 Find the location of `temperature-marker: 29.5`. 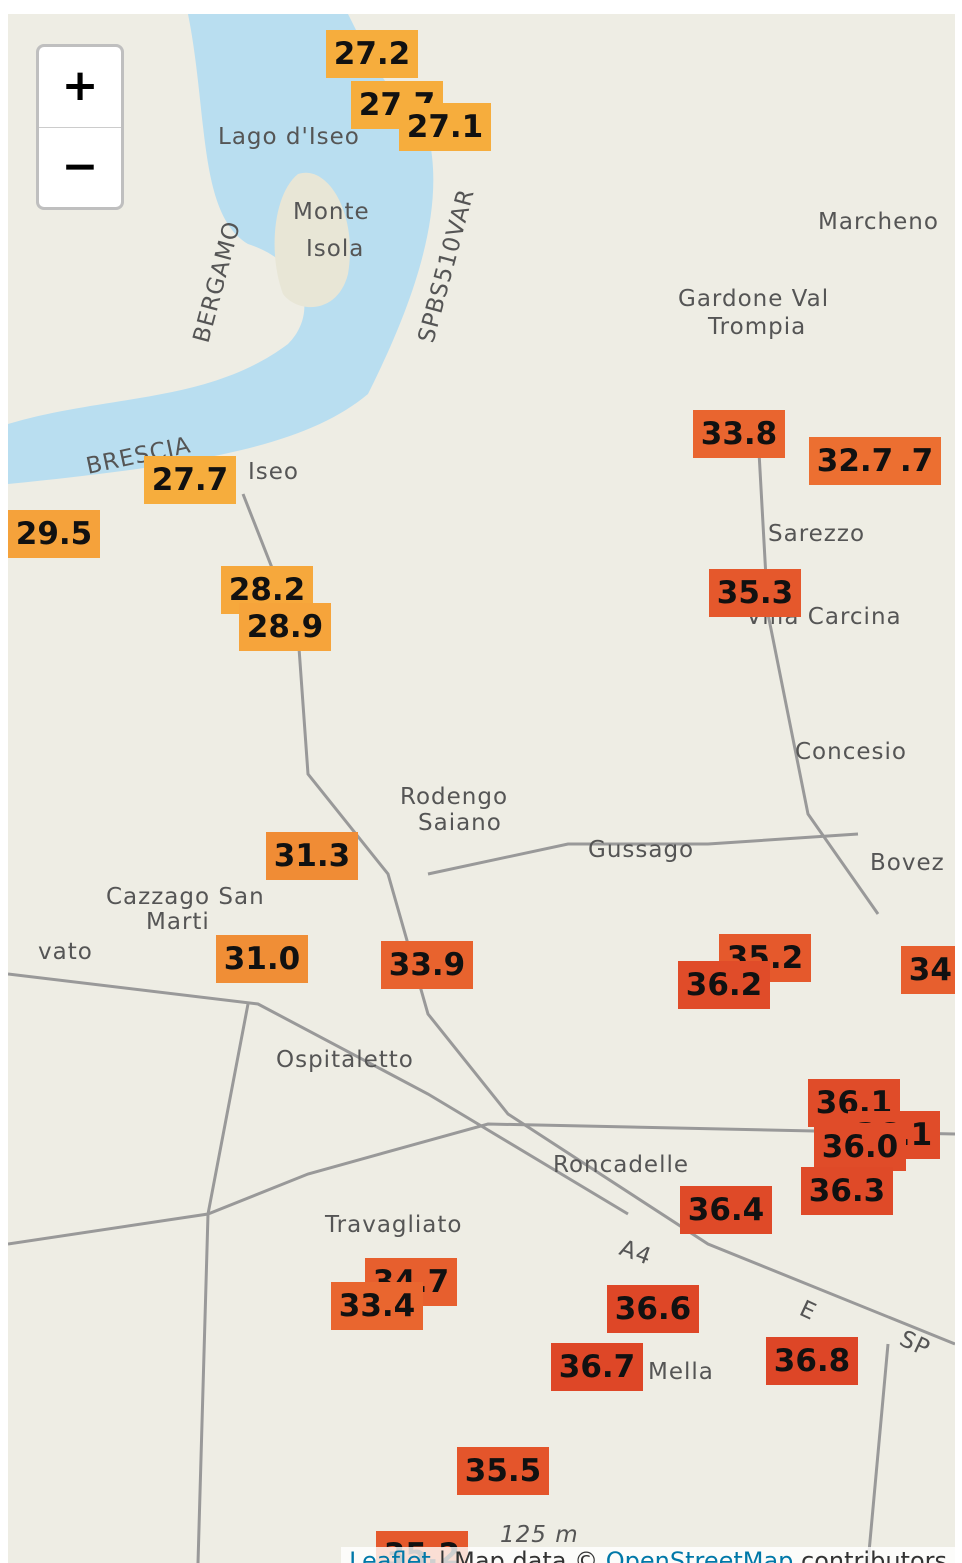

temperature-marker: 29.5 is located at coordinates (54, 534).